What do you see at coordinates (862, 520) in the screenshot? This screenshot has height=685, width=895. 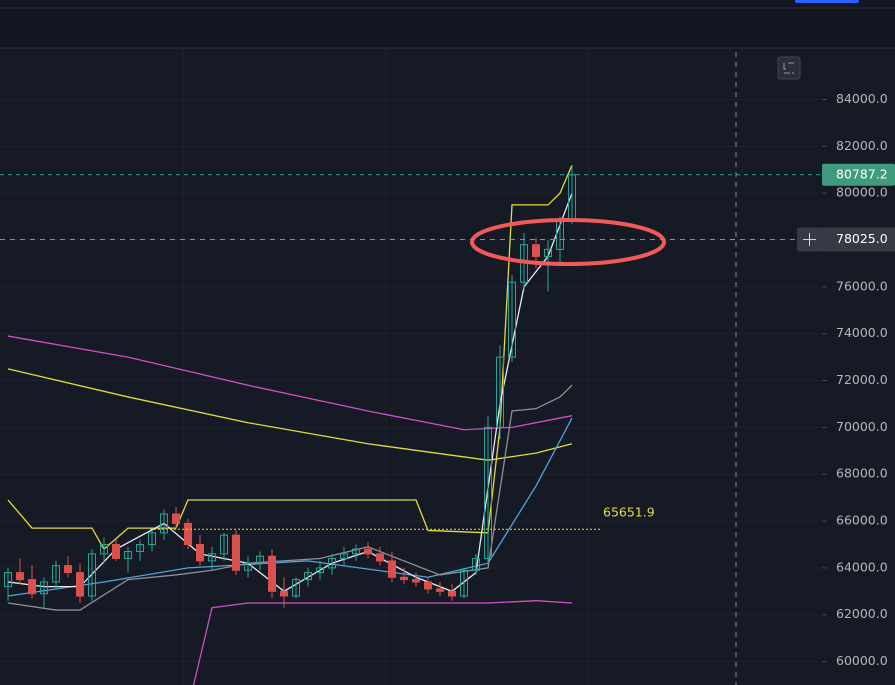 I see `y-tick-label: 66000.0` at bounding box center [862, 520].